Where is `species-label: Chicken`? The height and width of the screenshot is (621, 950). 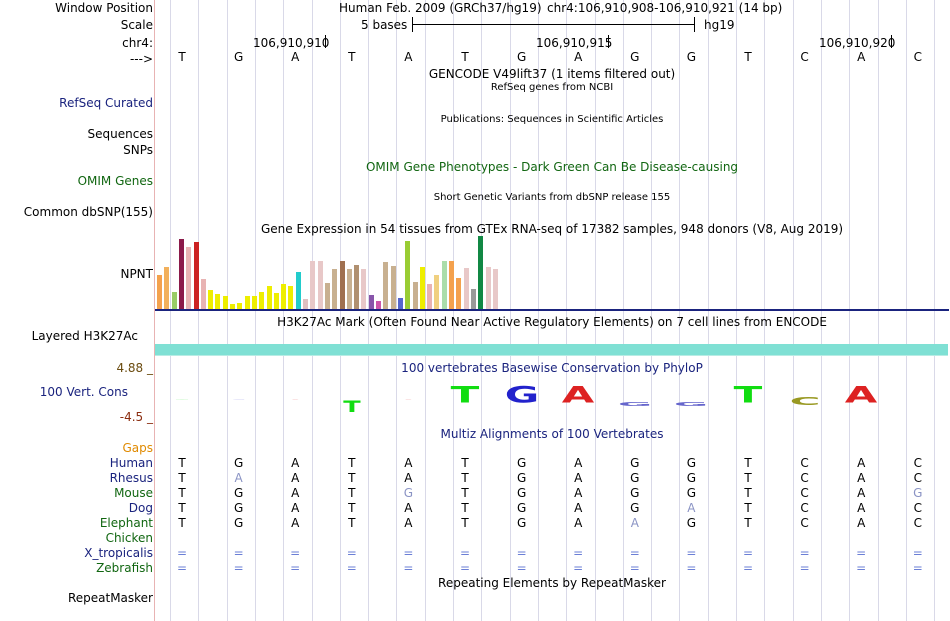 species-label: Chicken is located at coordinates (129, 538).